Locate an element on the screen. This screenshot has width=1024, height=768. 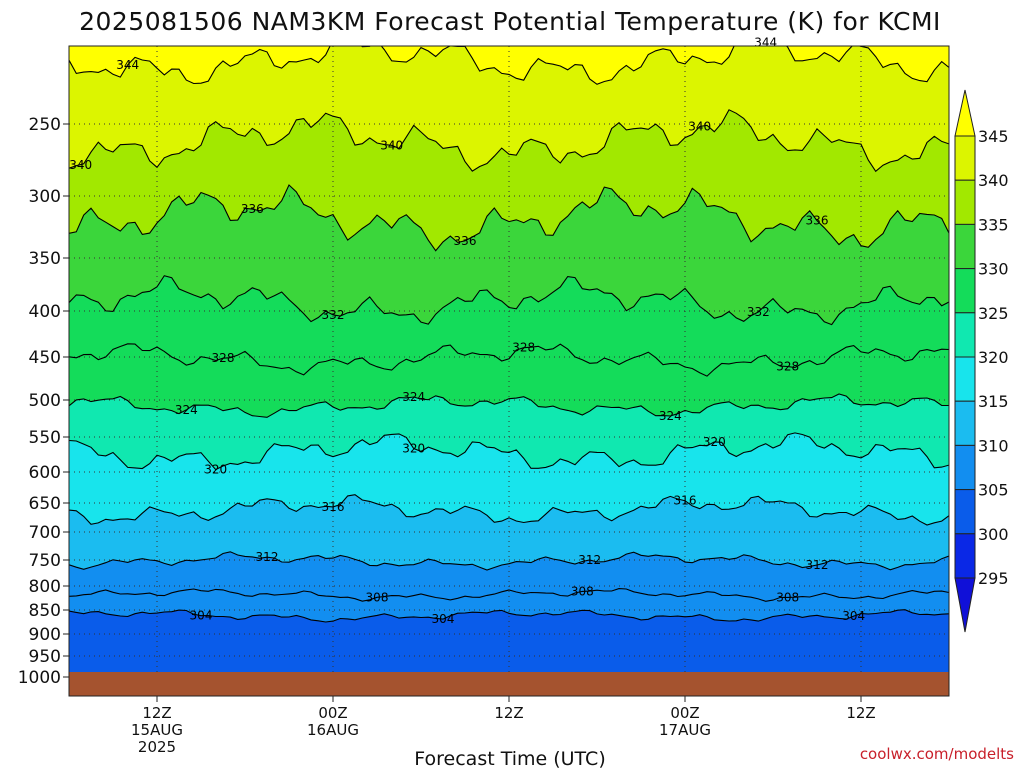
colorbar-arrow-bottom is located at coordinates (965, 605).